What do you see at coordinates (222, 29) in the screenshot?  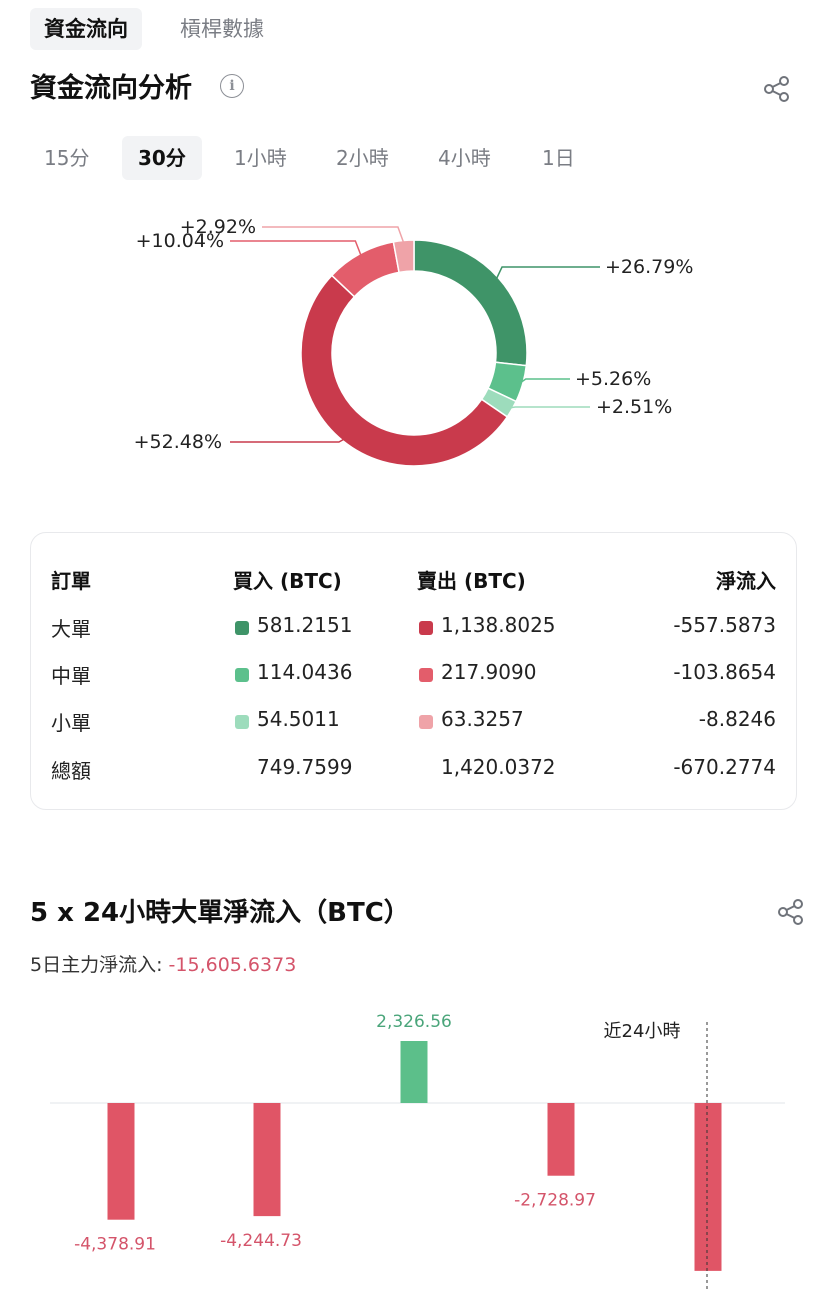 I see `tab-leverage-data: 槓桿數據` at bounding box center [222, 29].